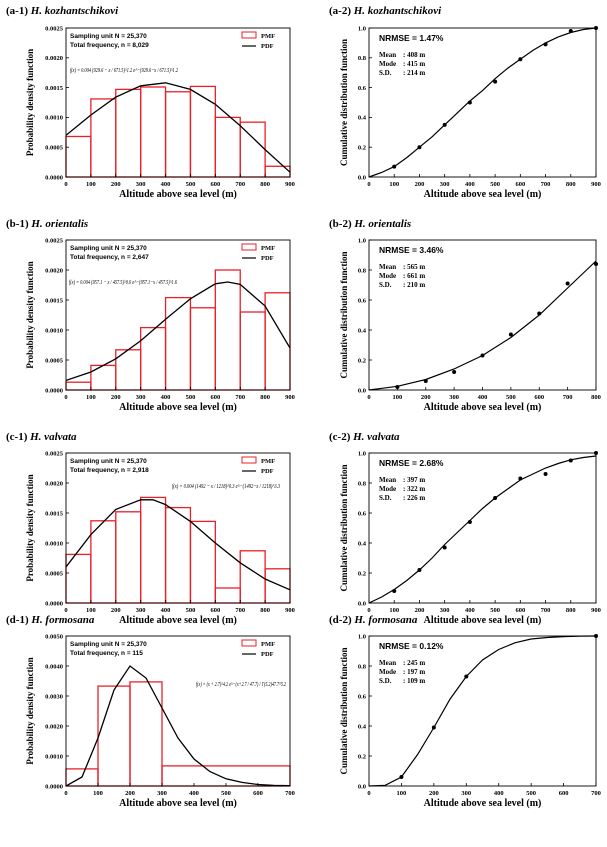 The height and width of the screenshot is (847, 607). What do you see at coordinates (109, 45) in the screenshot?
I see `info-line: Total frequency, n = 8,029` at bounding box center [109, 45].